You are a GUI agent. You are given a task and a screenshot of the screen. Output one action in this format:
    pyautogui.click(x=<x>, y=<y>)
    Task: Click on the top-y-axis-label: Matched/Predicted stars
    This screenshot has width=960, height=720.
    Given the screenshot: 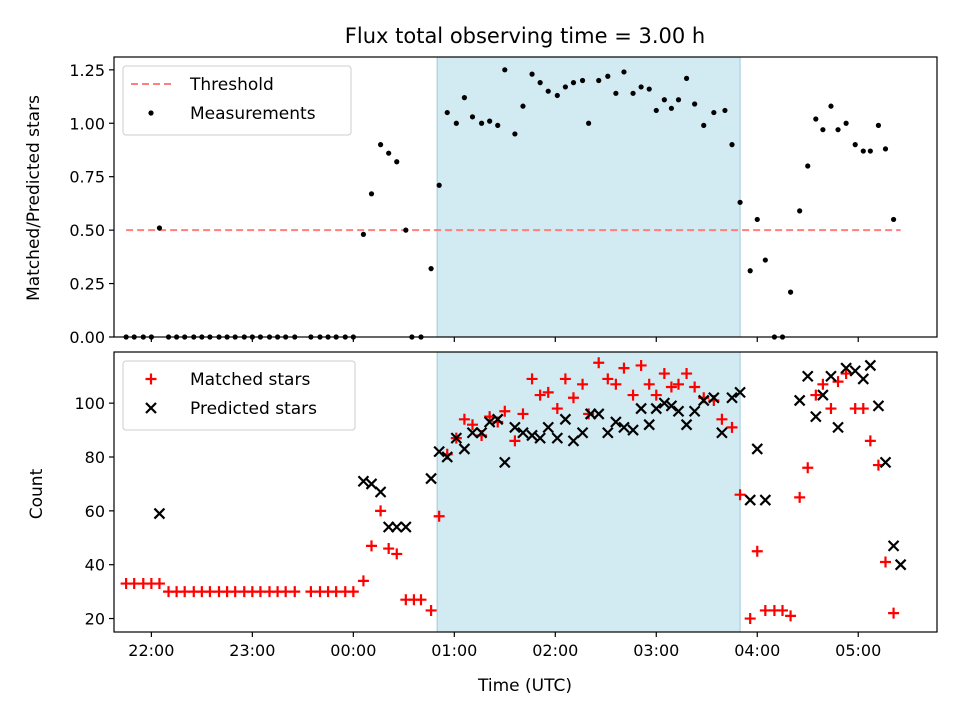 What is the action you would take?
    pyautogui.click(x=34, y=198)
    